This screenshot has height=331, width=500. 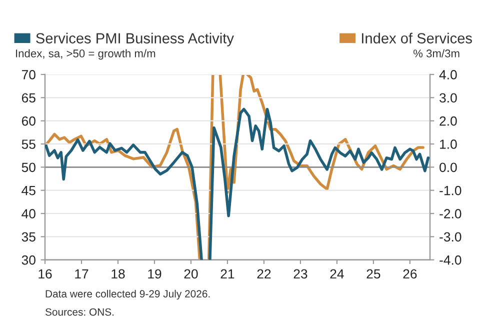 I want to click on y-axis-title: Index, sa, >50 = growth m/m, so click(x=86, y=54).